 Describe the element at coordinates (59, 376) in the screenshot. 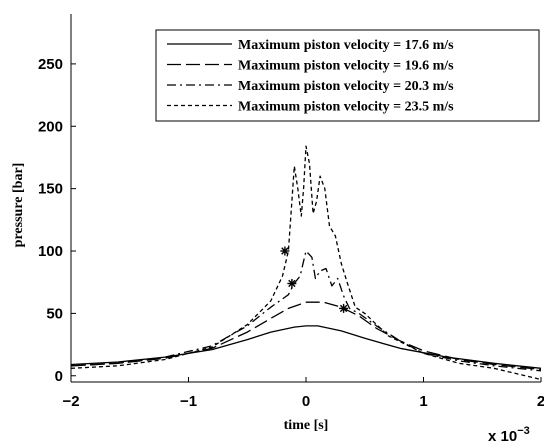

I see `y-tick-label: 0` at that location.